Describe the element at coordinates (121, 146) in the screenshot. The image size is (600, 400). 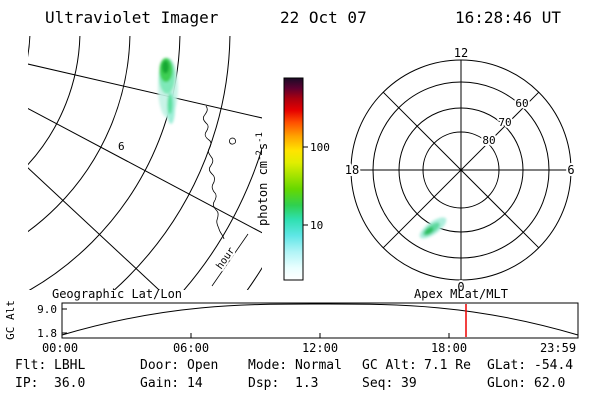
I see `geo-grid-tick-label: 6` at that location.